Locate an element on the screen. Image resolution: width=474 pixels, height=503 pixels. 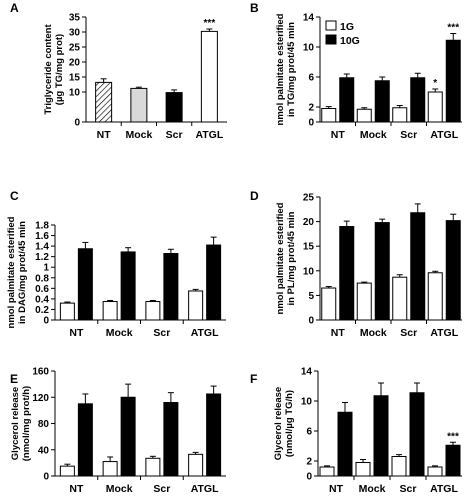
panel-e-bar-1g-mock is located at coordinates (110, 469).